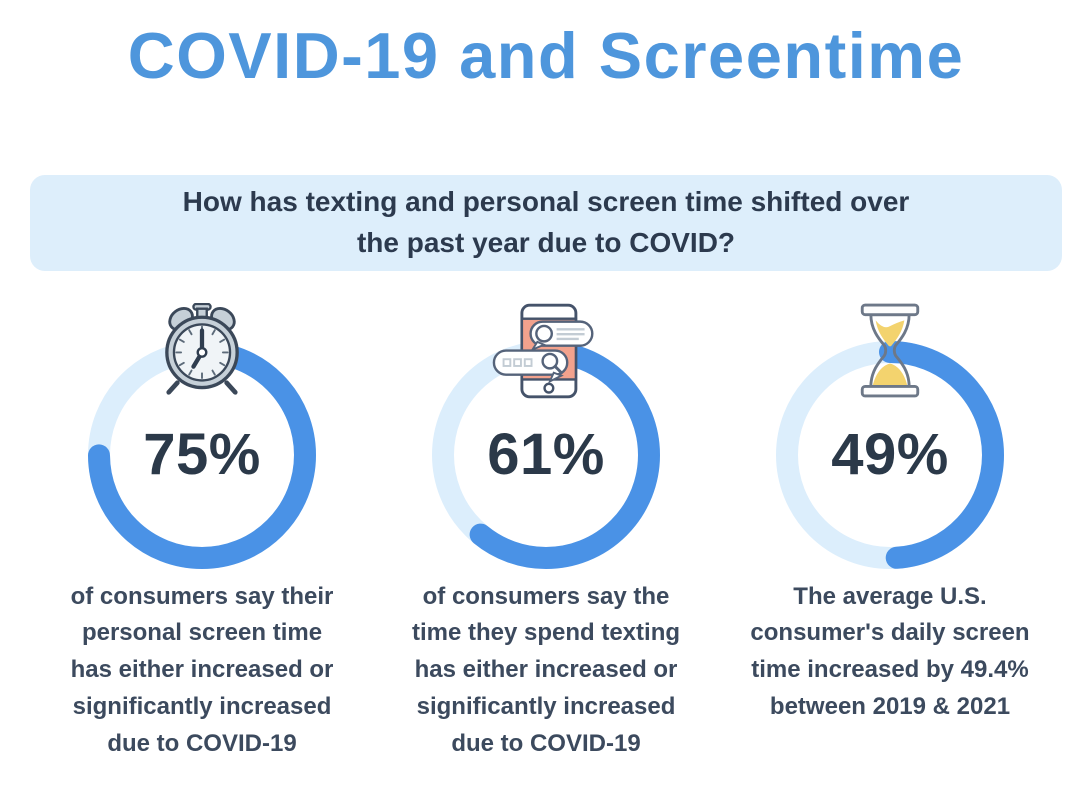  Describe the element at coordinates (546, 55) in the screenshot. I see `page-title: COVID-19 and Screentime` at that location.